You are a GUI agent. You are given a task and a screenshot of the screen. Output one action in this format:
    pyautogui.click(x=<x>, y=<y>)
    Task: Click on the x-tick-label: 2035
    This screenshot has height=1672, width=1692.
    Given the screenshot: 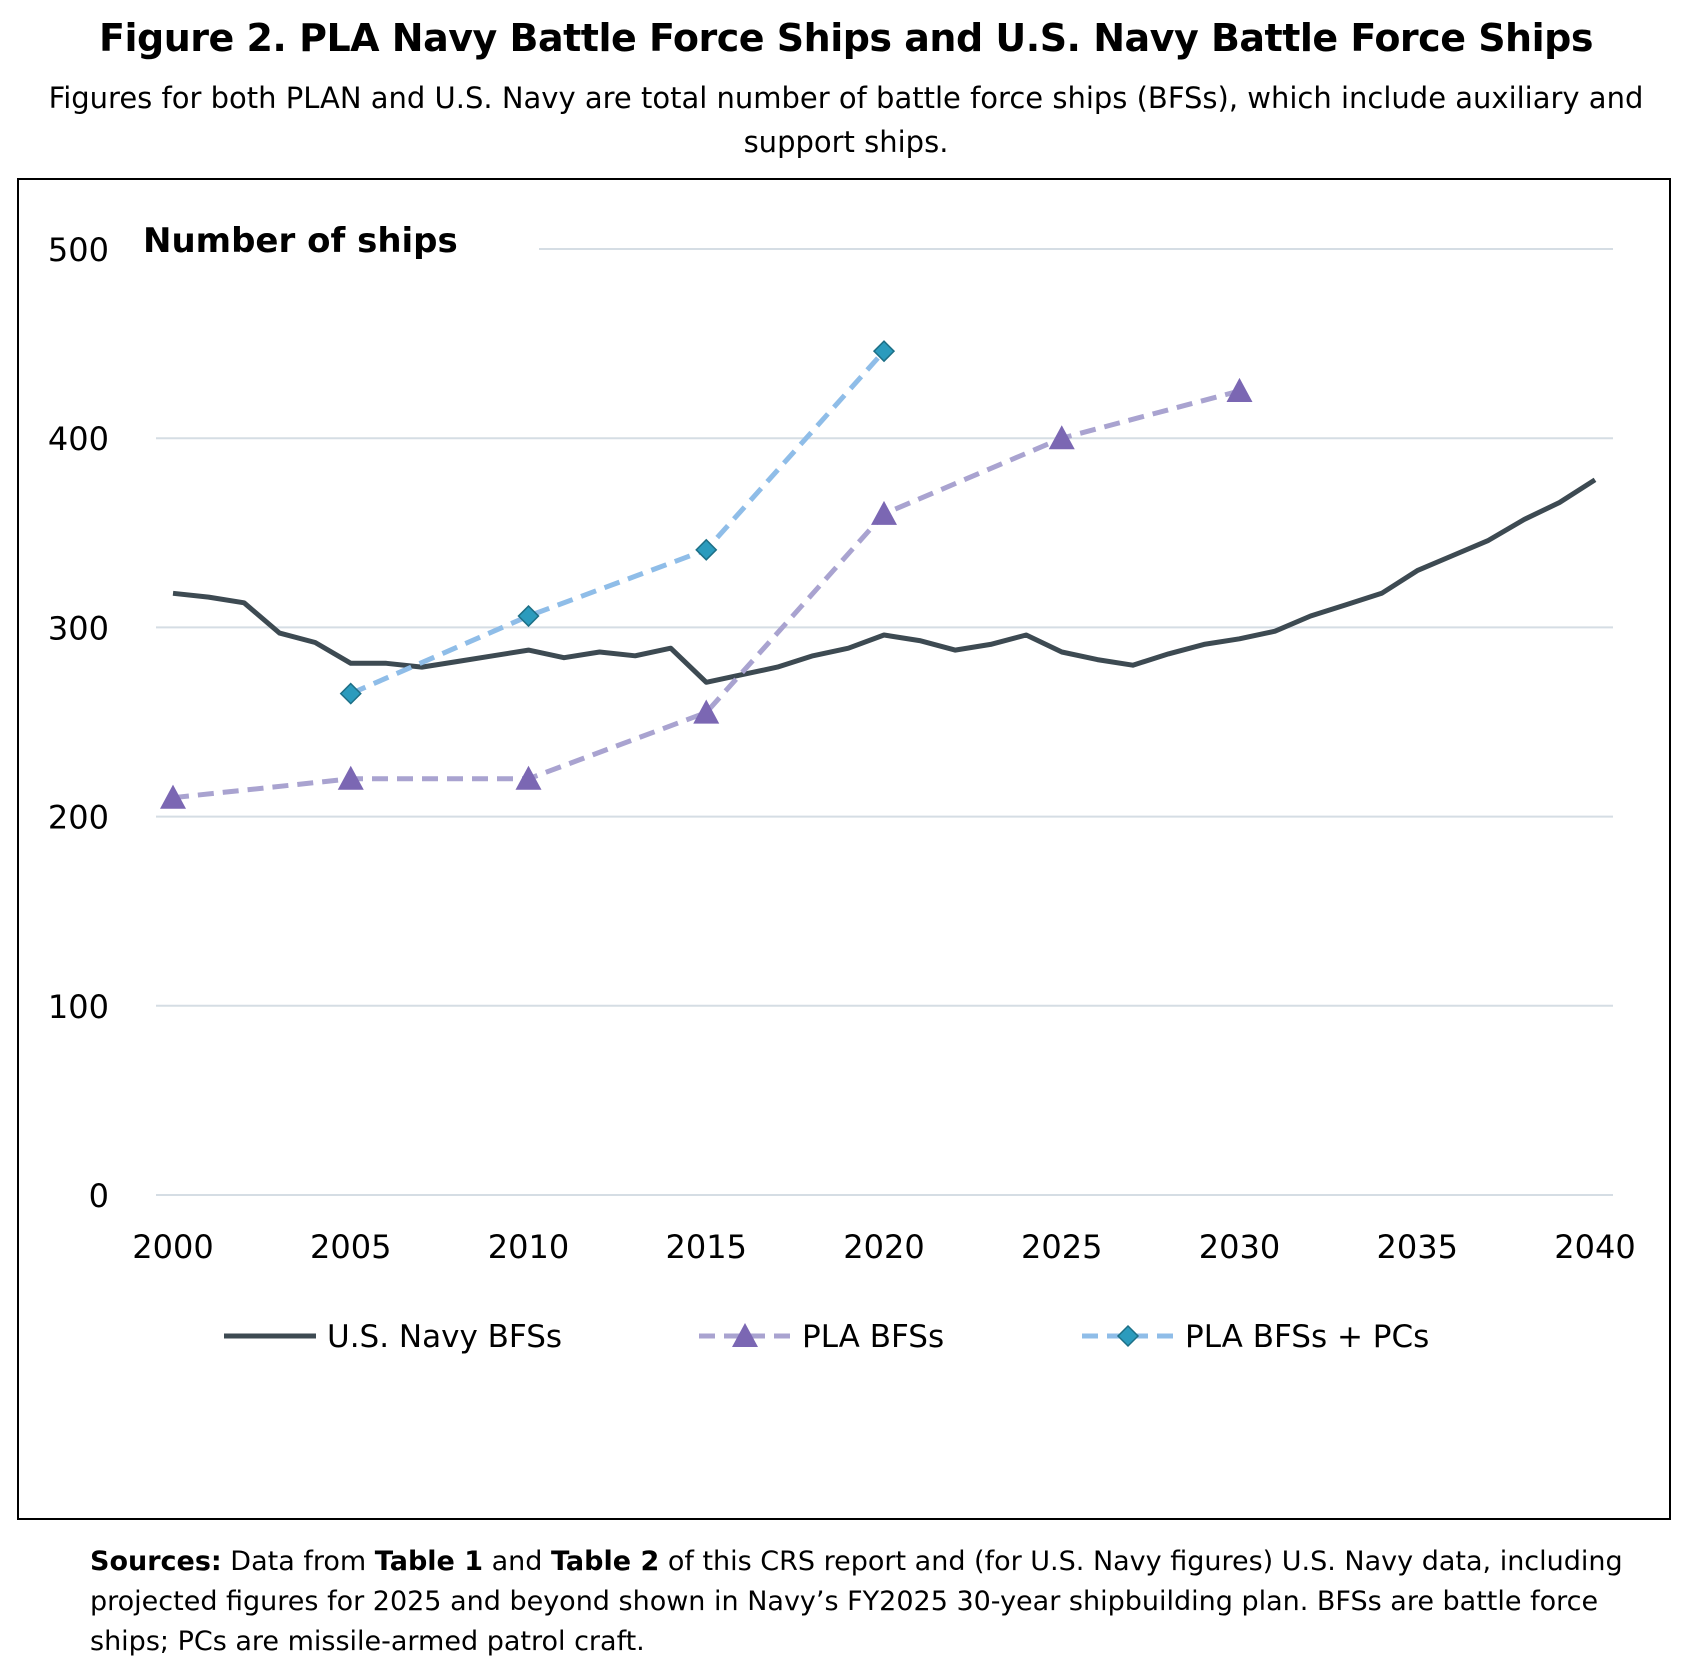 What is the action you would take?
    pyautogui.click(x=1417, y=1247)
    